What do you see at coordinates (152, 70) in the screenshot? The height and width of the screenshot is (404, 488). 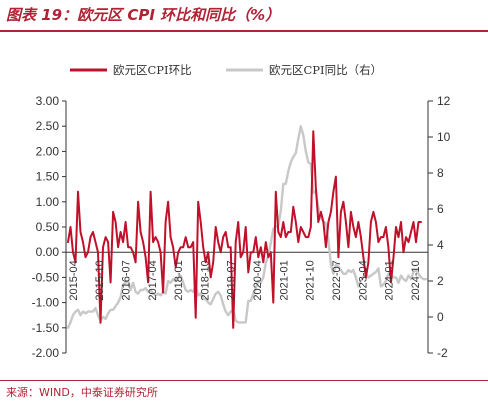 I see `legend-label-mom: 欧元区CPI环比` at bounding box center [152, 70].